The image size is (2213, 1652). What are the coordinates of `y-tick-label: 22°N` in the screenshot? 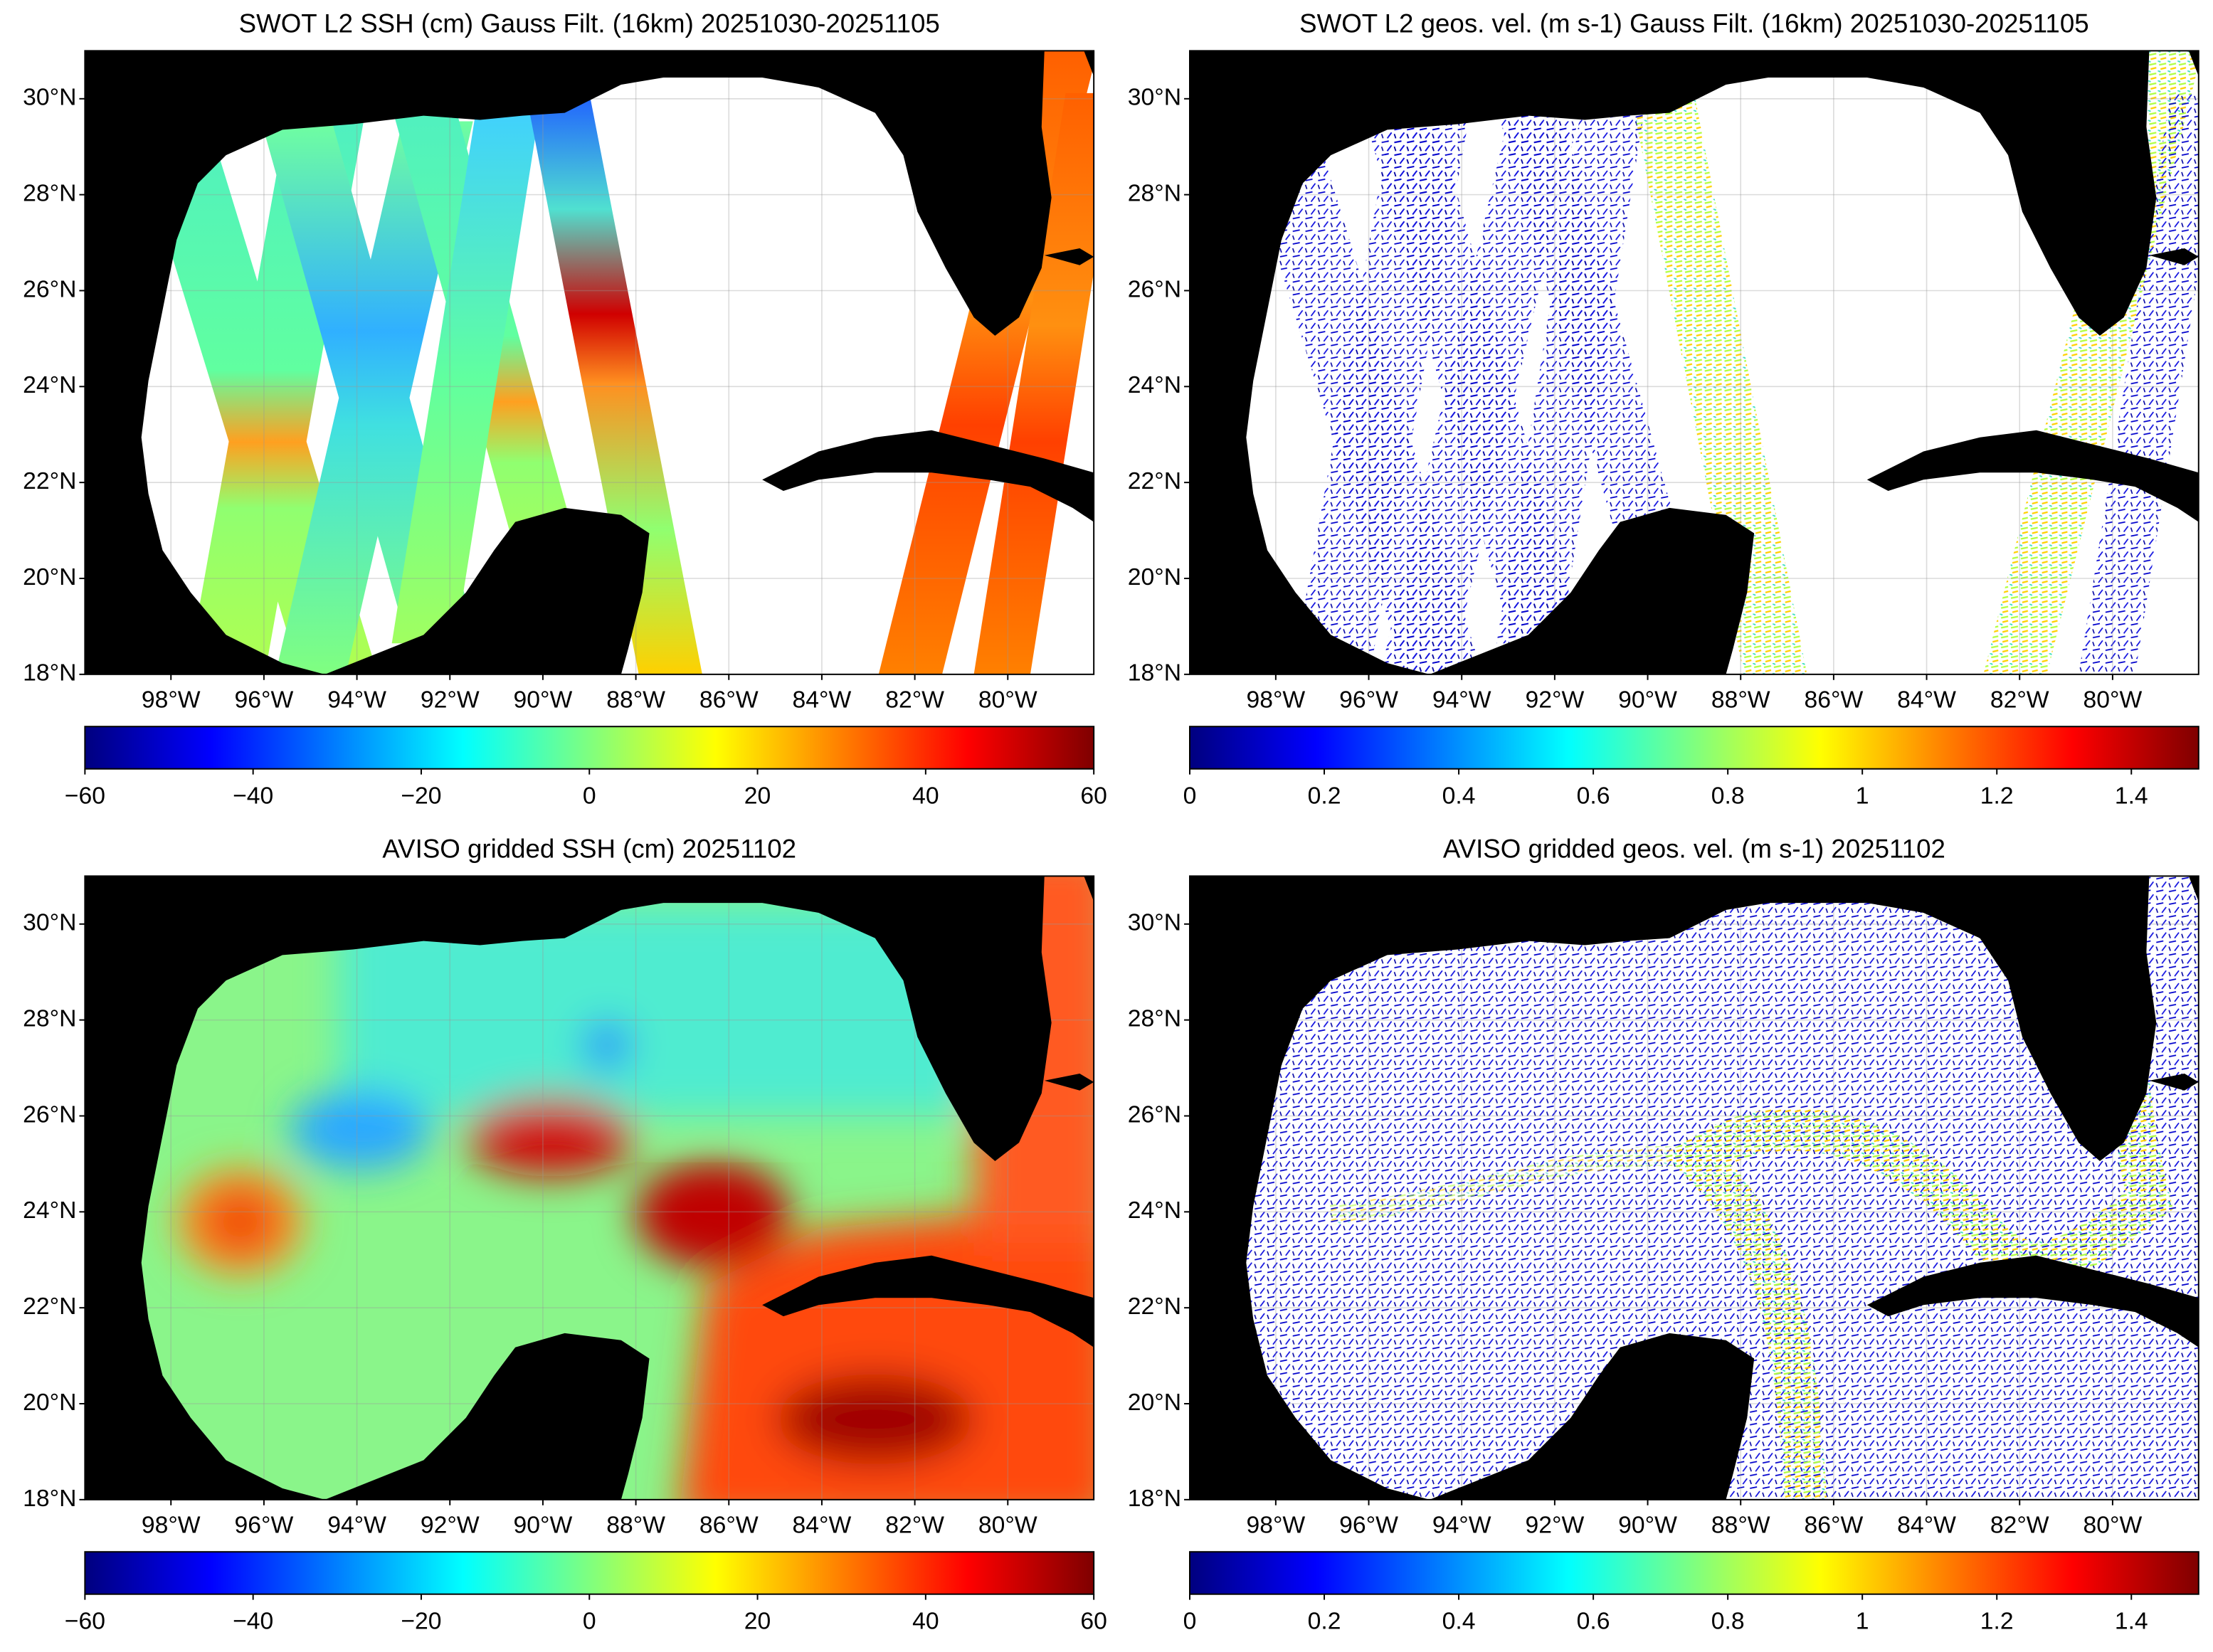 It's located at (50, 1306).